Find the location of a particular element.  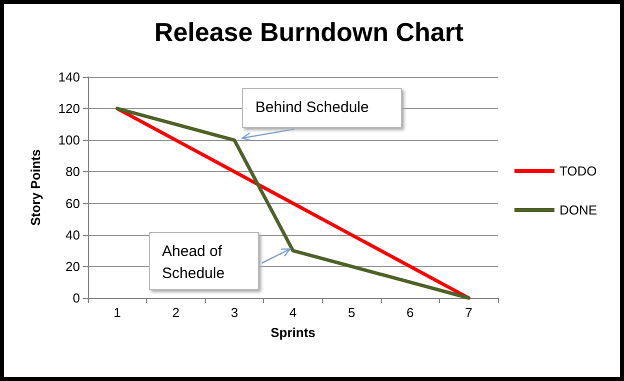

y-tick-label: 40 is located at coordinates (73, 234).